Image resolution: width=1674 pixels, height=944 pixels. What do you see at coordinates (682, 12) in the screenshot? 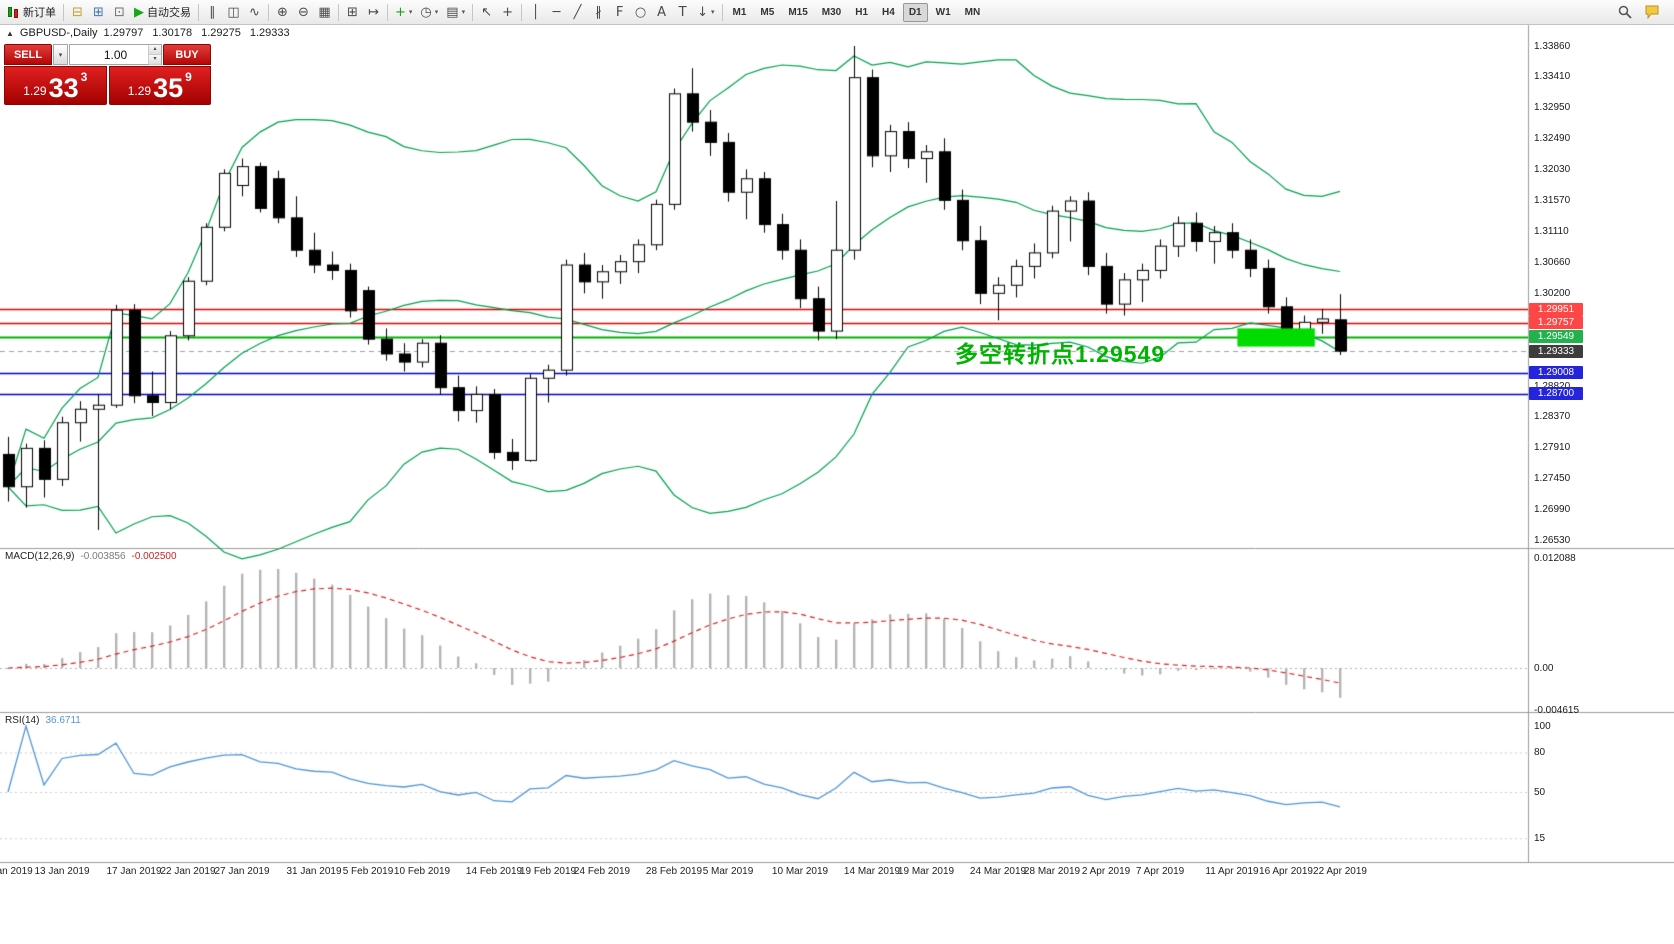
I see `text-label-button: T` at bounding box center [682, 12].